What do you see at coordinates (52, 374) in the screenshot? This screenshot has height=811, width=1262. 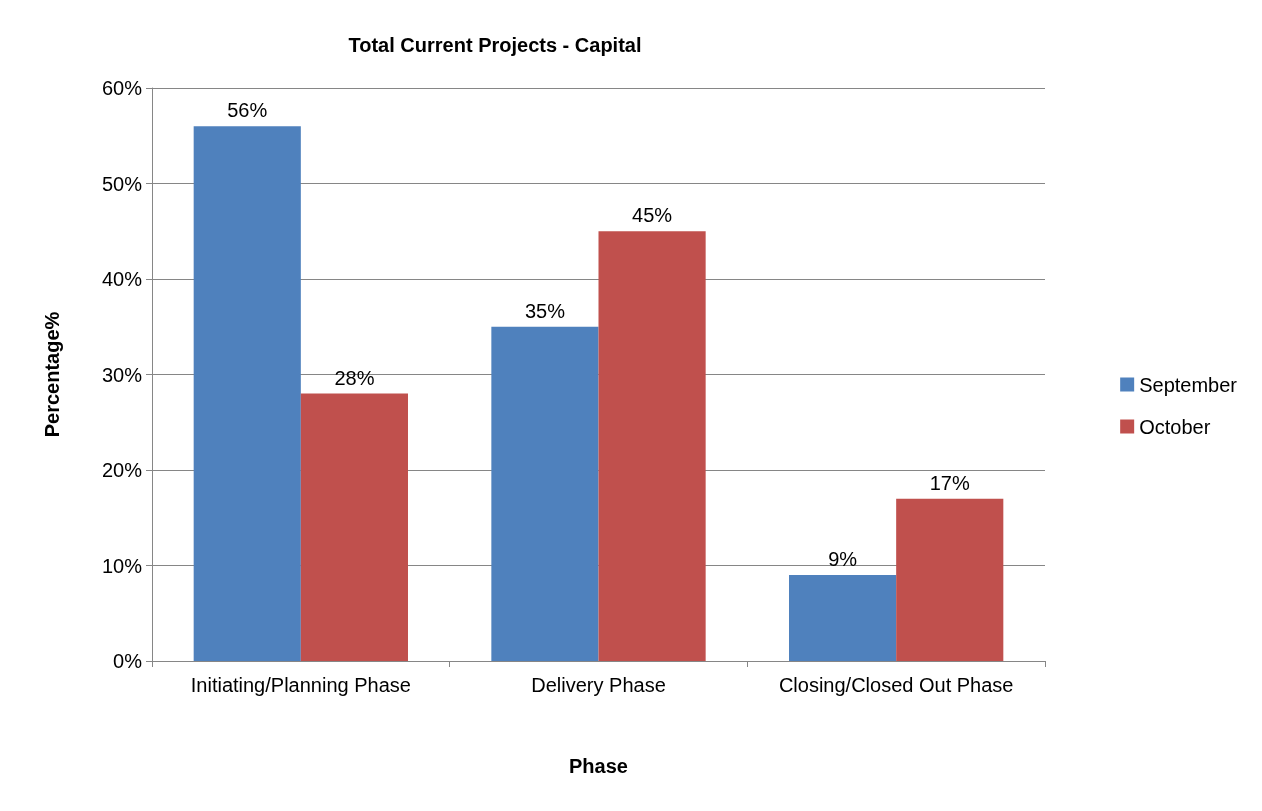 I see `y-axis-title: Percentage%` at bounding box center [52, 374].